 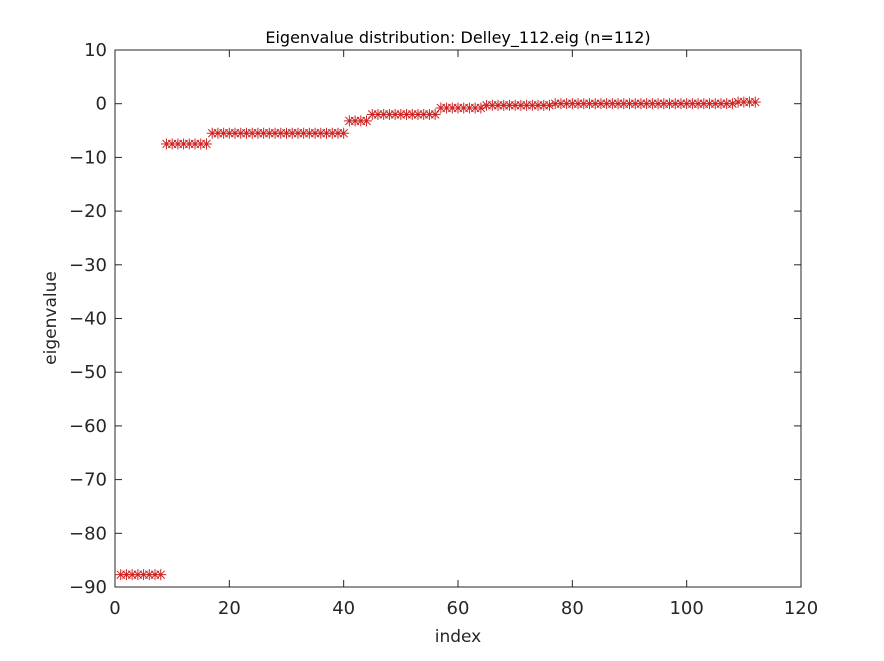 What do you see at coordinates (458, 637) in the screenshot?
I see `x-axis-label: index` at bounding box center [458, 637].